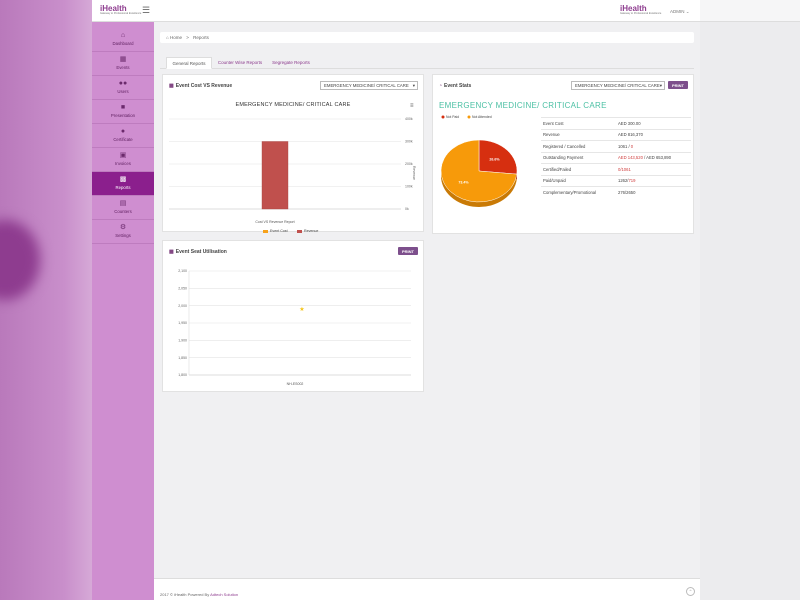  What do you see at coordinates (224, 594) in the screenshot?
I see `footer-link: Adtech Solution` at bounding box center [224, 594].